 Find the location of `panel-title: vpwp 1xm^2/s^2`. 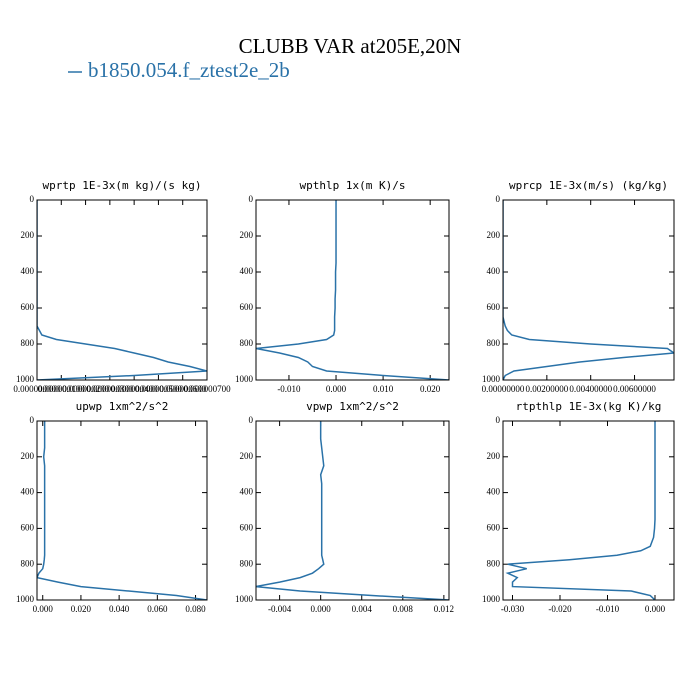

panel-title: vpwp 1xm^2/s^2 is located at coordinates (352, 406).